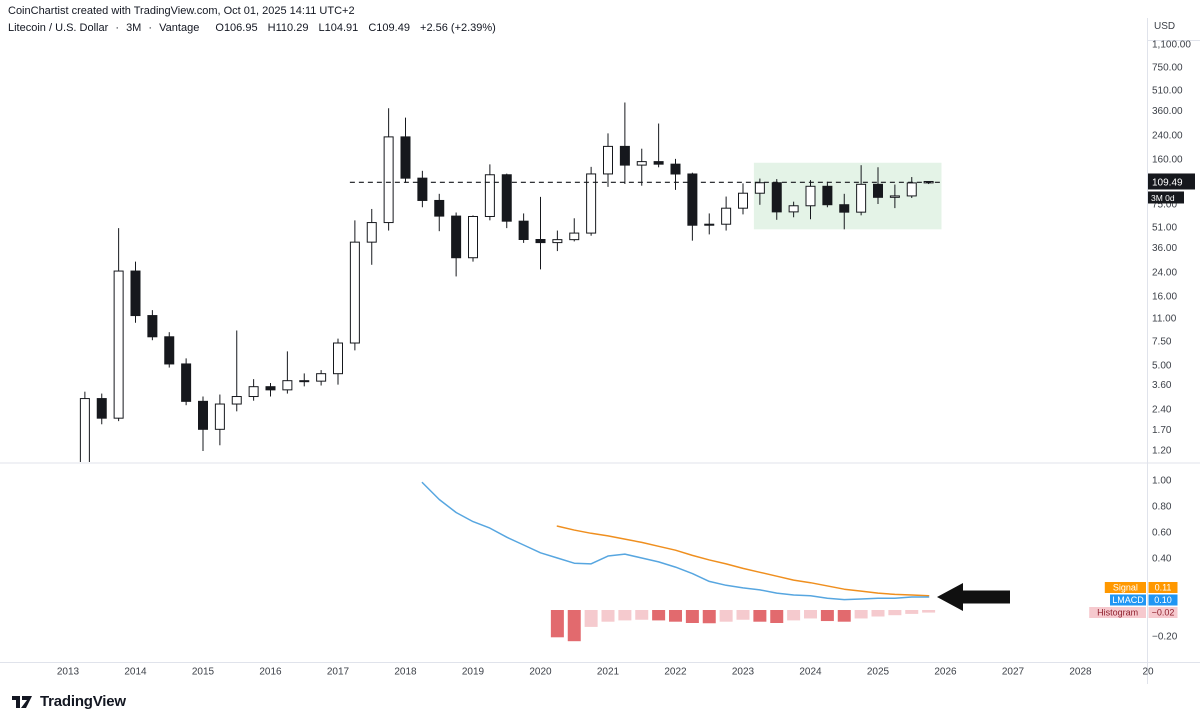 This screenshot has width=1200, height=719. What do you see at coordinates (473, 672) in the screenshot?
I see `svg-text: 2019` at bounding box center [473, 672].